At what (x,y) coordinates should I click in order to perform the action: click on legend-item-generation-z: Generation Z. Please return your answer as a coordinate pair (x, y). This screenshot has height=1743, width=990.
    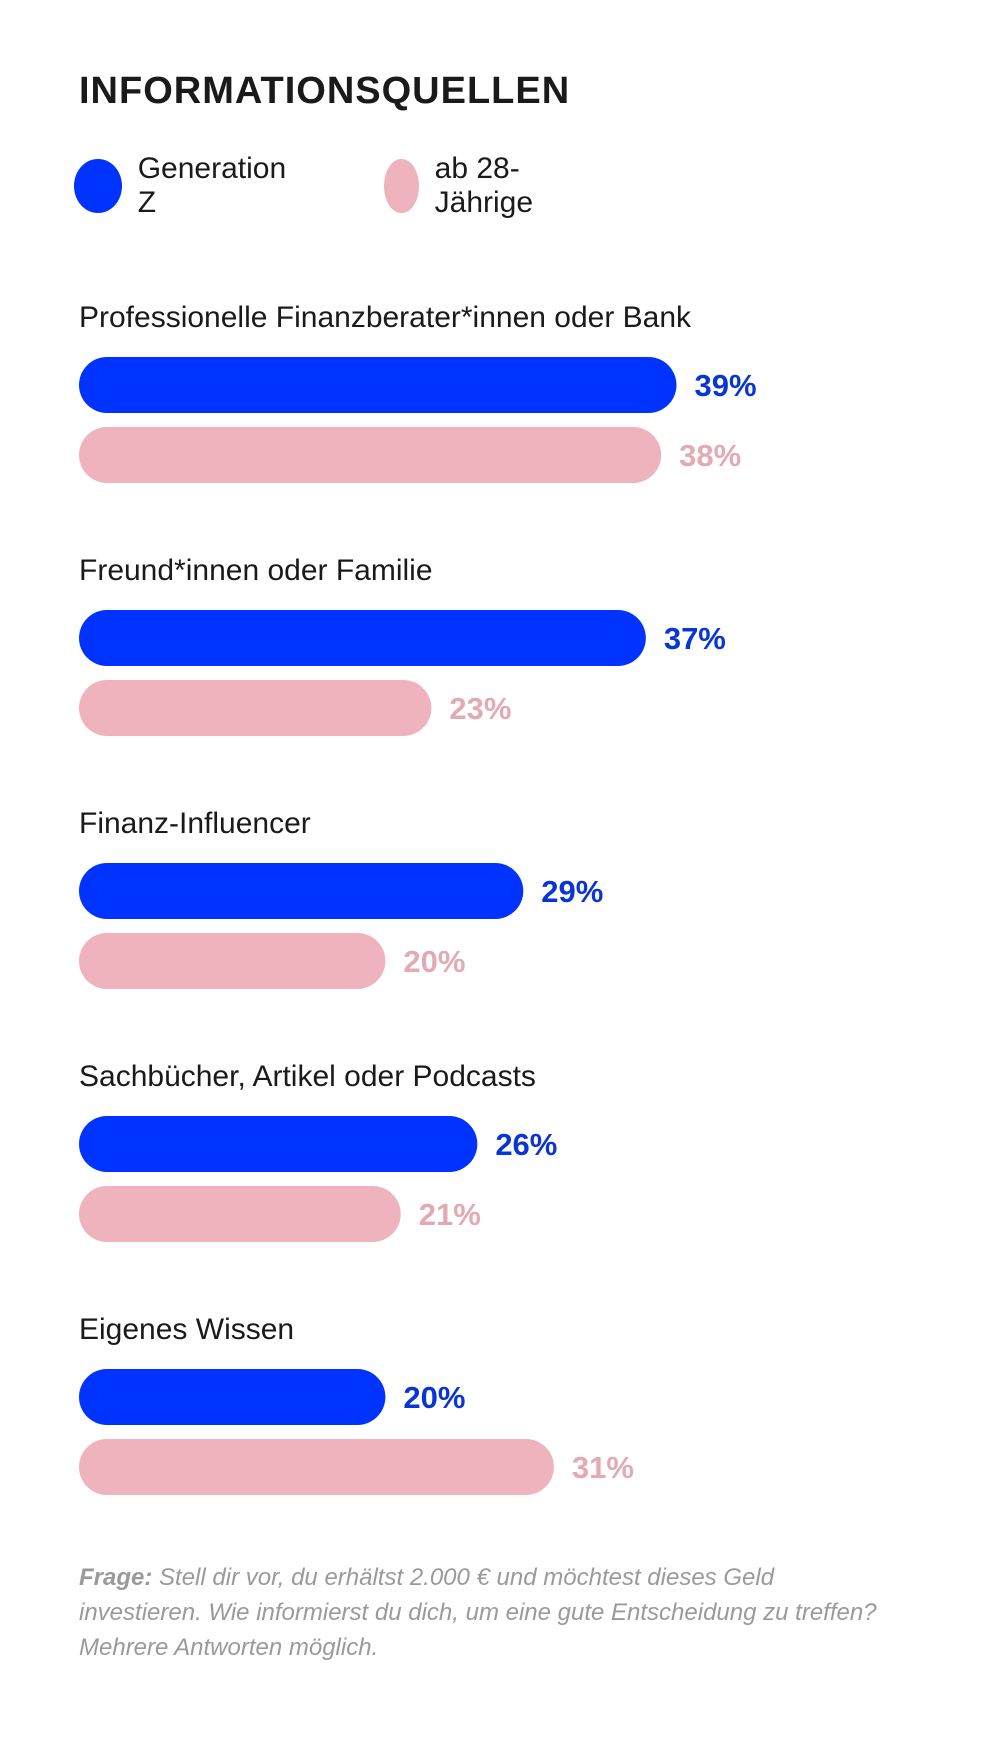
    Looking at the image, I should click on (183, 185).